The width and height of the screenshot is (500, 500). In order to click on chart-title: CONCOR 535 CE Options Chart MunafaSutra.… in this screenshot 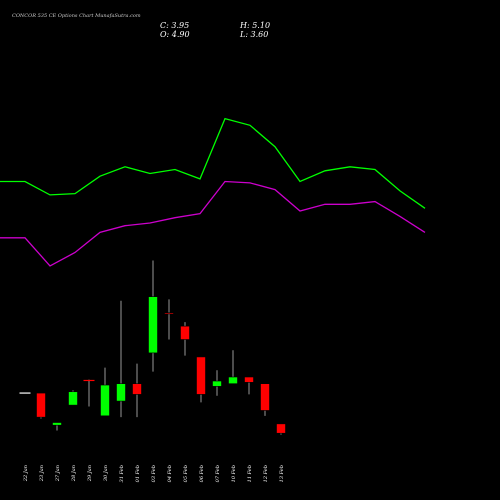, I will do `click(76, 16)`.